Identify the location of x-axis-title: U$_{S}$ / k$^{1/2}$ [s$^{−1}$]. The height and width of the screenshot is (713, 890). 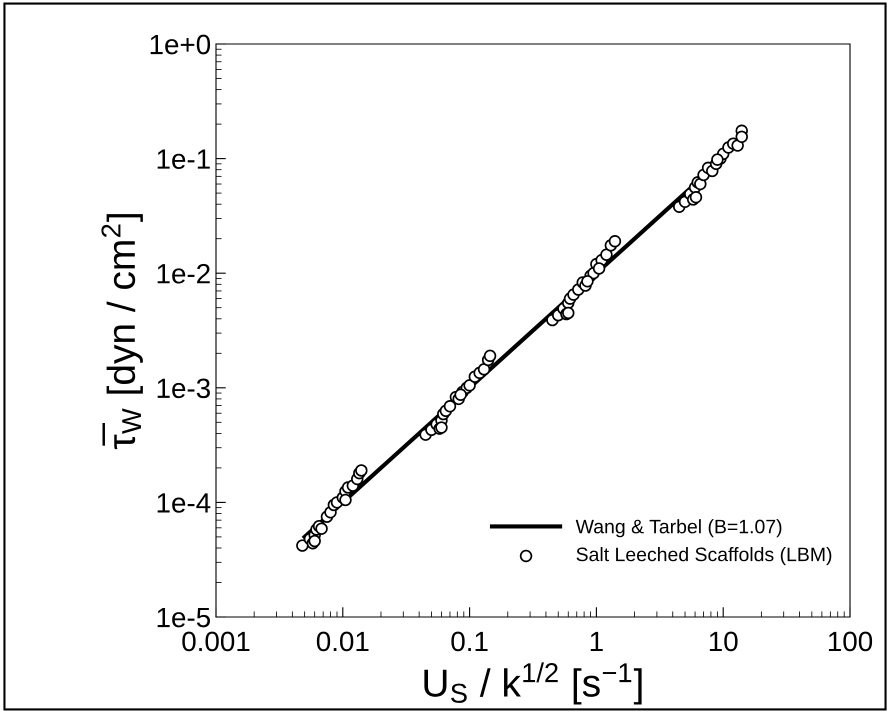
(533, 683).